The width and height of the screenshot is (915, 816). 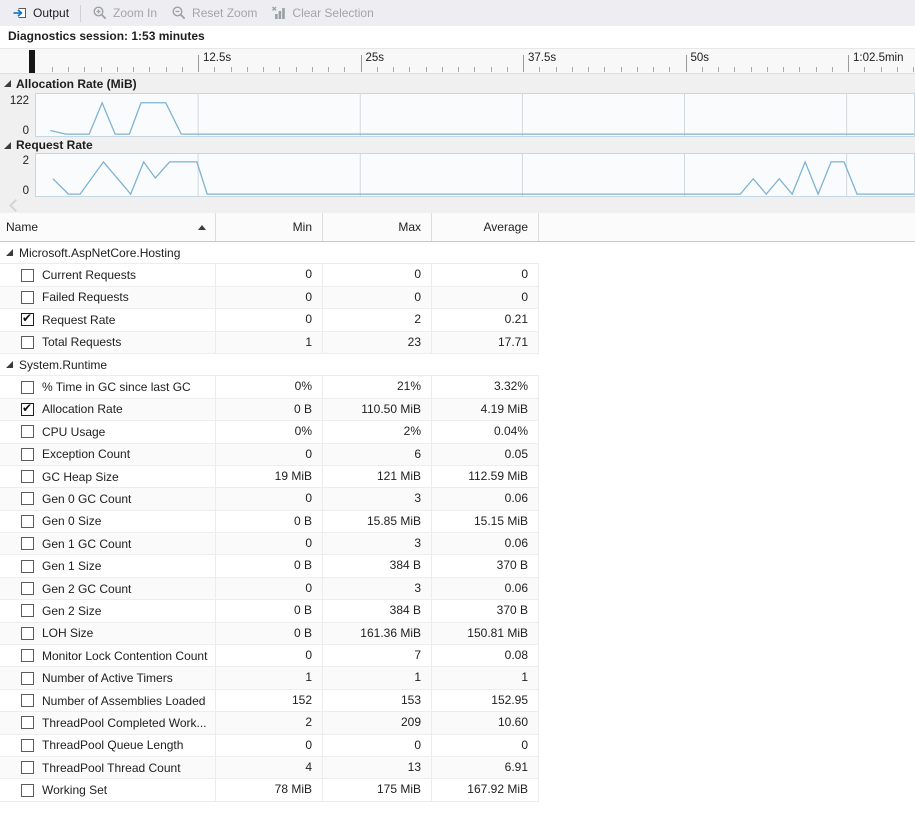 What do you see at coordinates (377, 297) in the screenshot?
I see `metric-max: 0` at bounding box center [377, 297].